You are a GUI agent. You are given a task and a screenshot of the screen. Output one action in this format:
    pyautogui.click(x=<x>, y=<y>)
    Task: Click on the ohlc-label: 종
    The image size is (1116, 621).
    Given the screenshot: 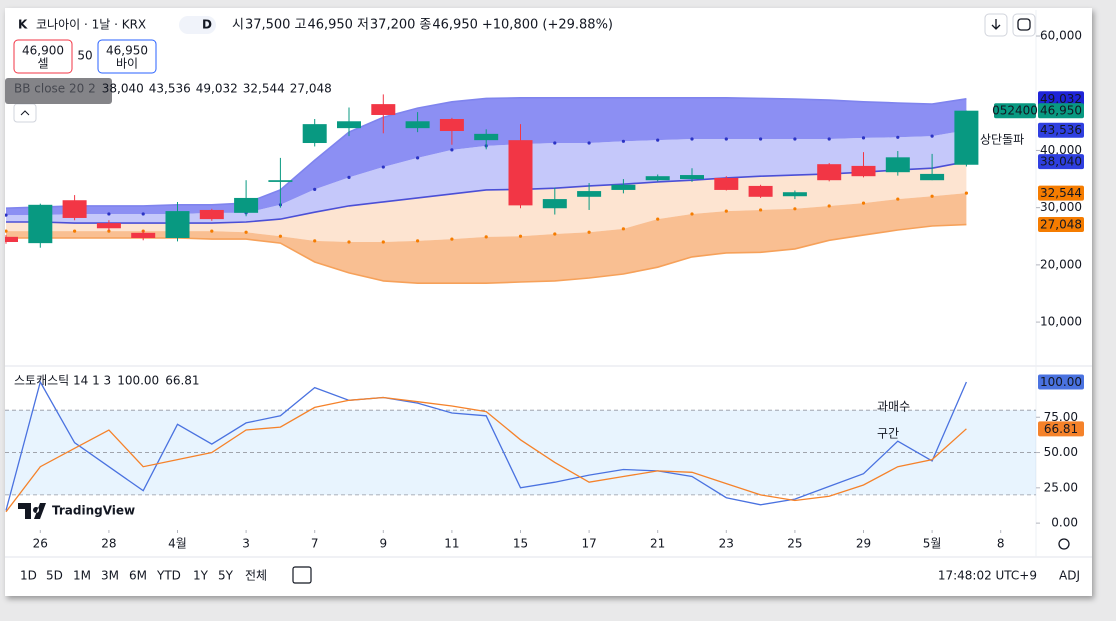 What is the action you would take?
    pyautogui.click(x=425, y=25)
    